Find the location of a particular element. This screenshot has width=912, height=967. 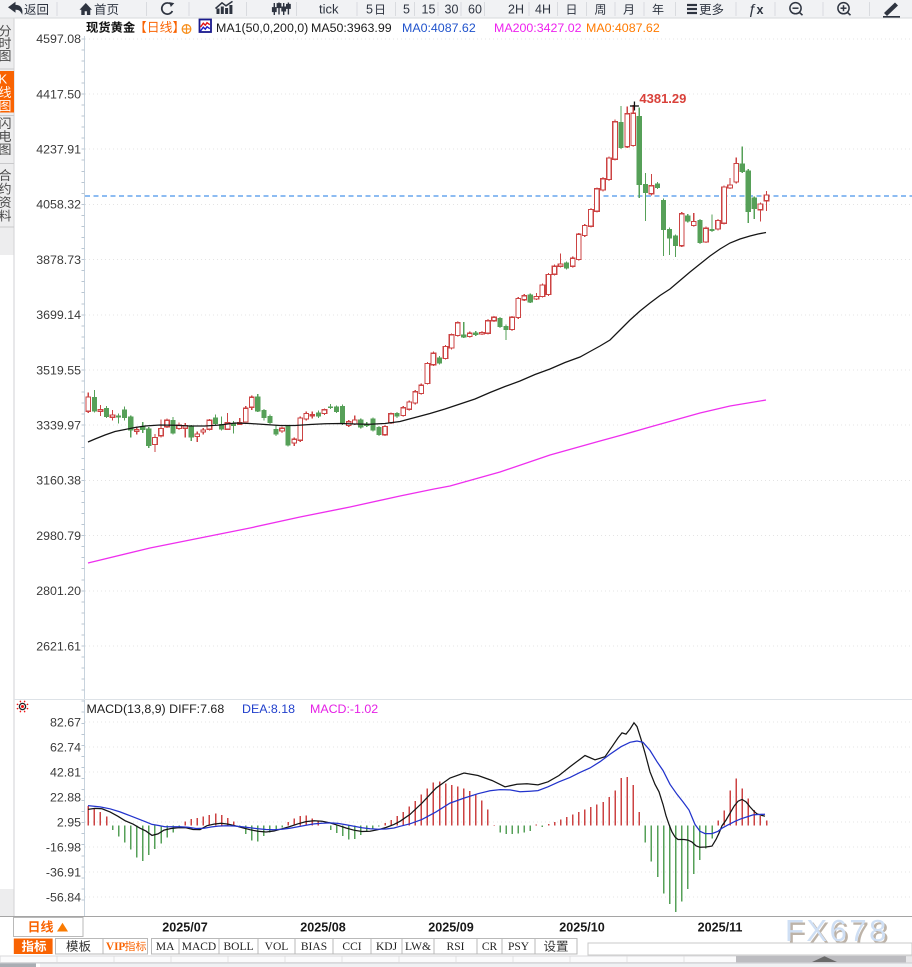

svg-text: 30 is located at coordinates (452, 10).